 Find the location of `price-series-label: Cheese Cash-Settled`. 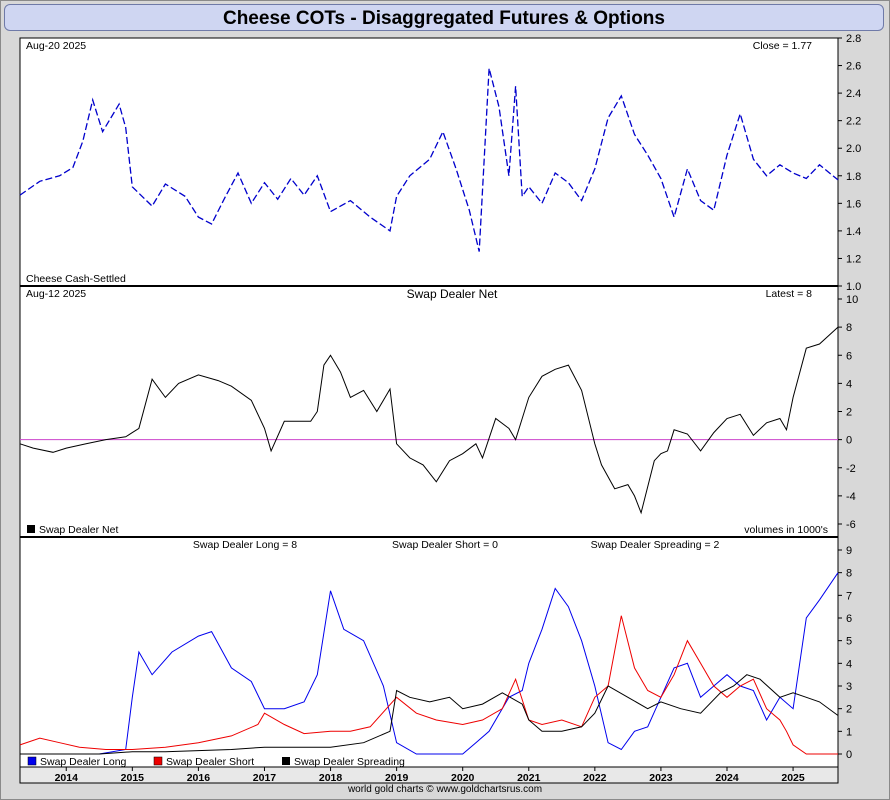

price-series-label: Cheese Cash-Settled is located at coordinates (76, 279).